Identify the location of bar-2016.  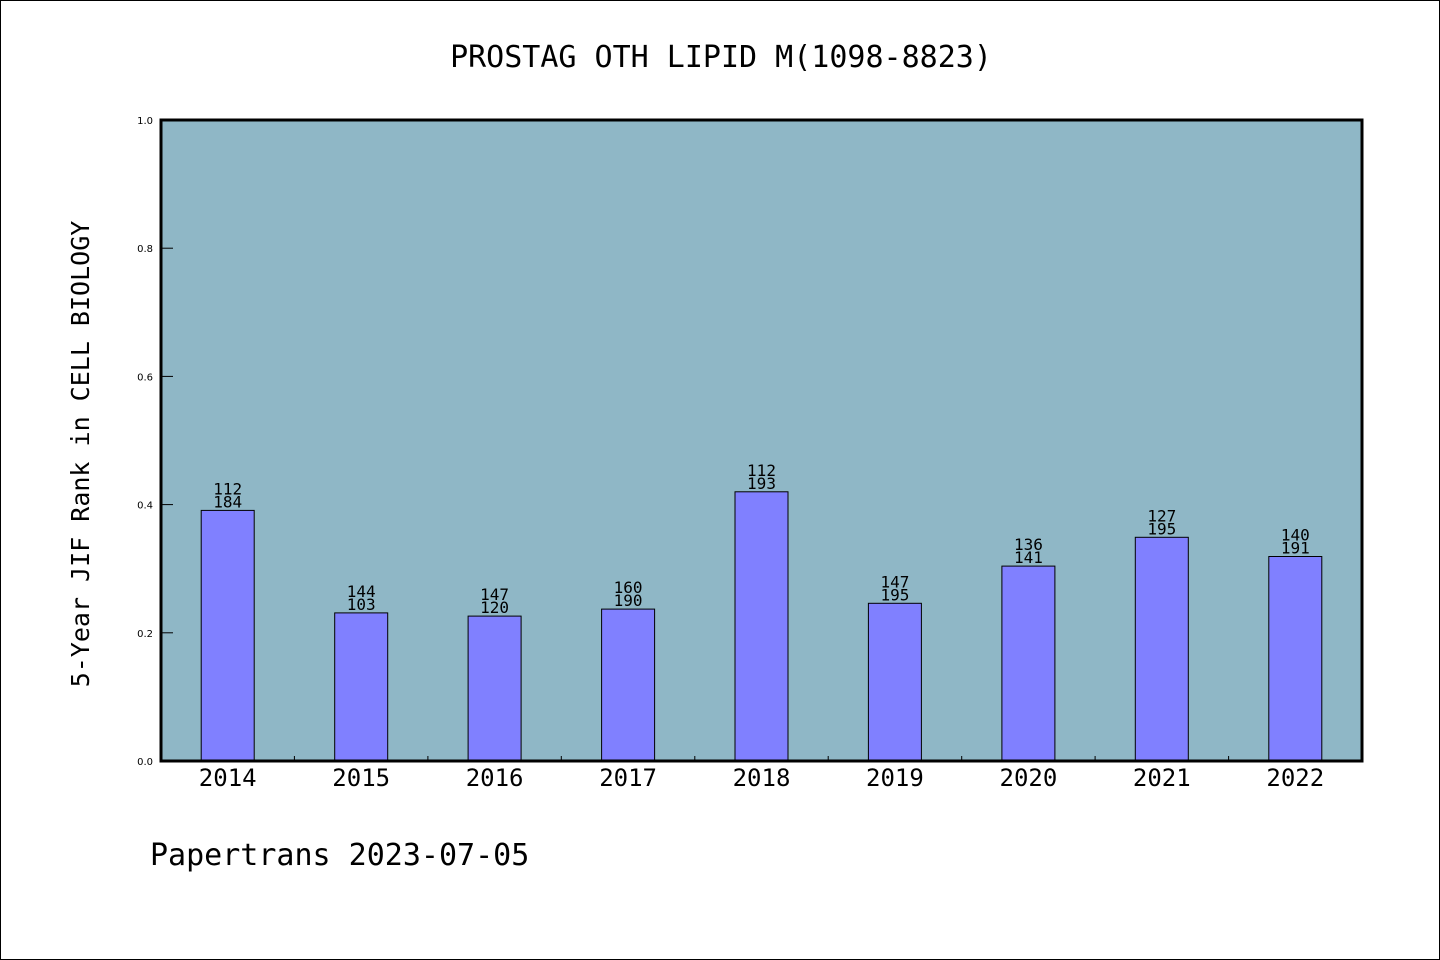
(494, 688).